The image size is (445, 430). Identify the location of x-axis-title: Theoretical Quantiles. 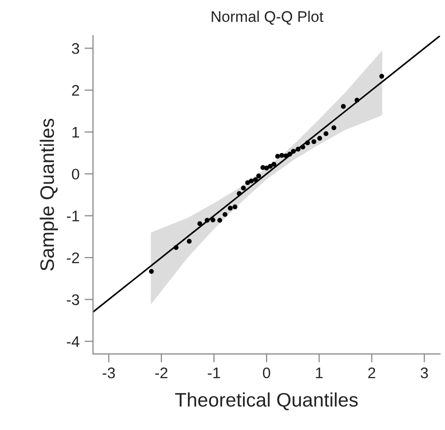
(266, 401).